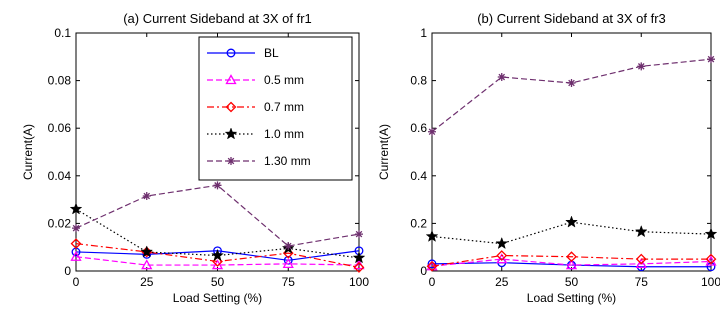  What do you see at coordinates (642, 282) in the screenshot?
I see `chart-b-xtick-label: 75` at bounding box center [642, 282].